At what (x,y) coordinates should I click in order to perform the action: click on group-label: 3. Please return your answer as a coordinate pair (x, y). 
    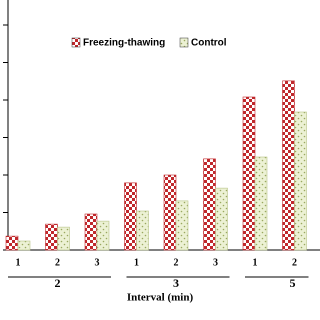
    Looking at the image, I should click on (176, 283).